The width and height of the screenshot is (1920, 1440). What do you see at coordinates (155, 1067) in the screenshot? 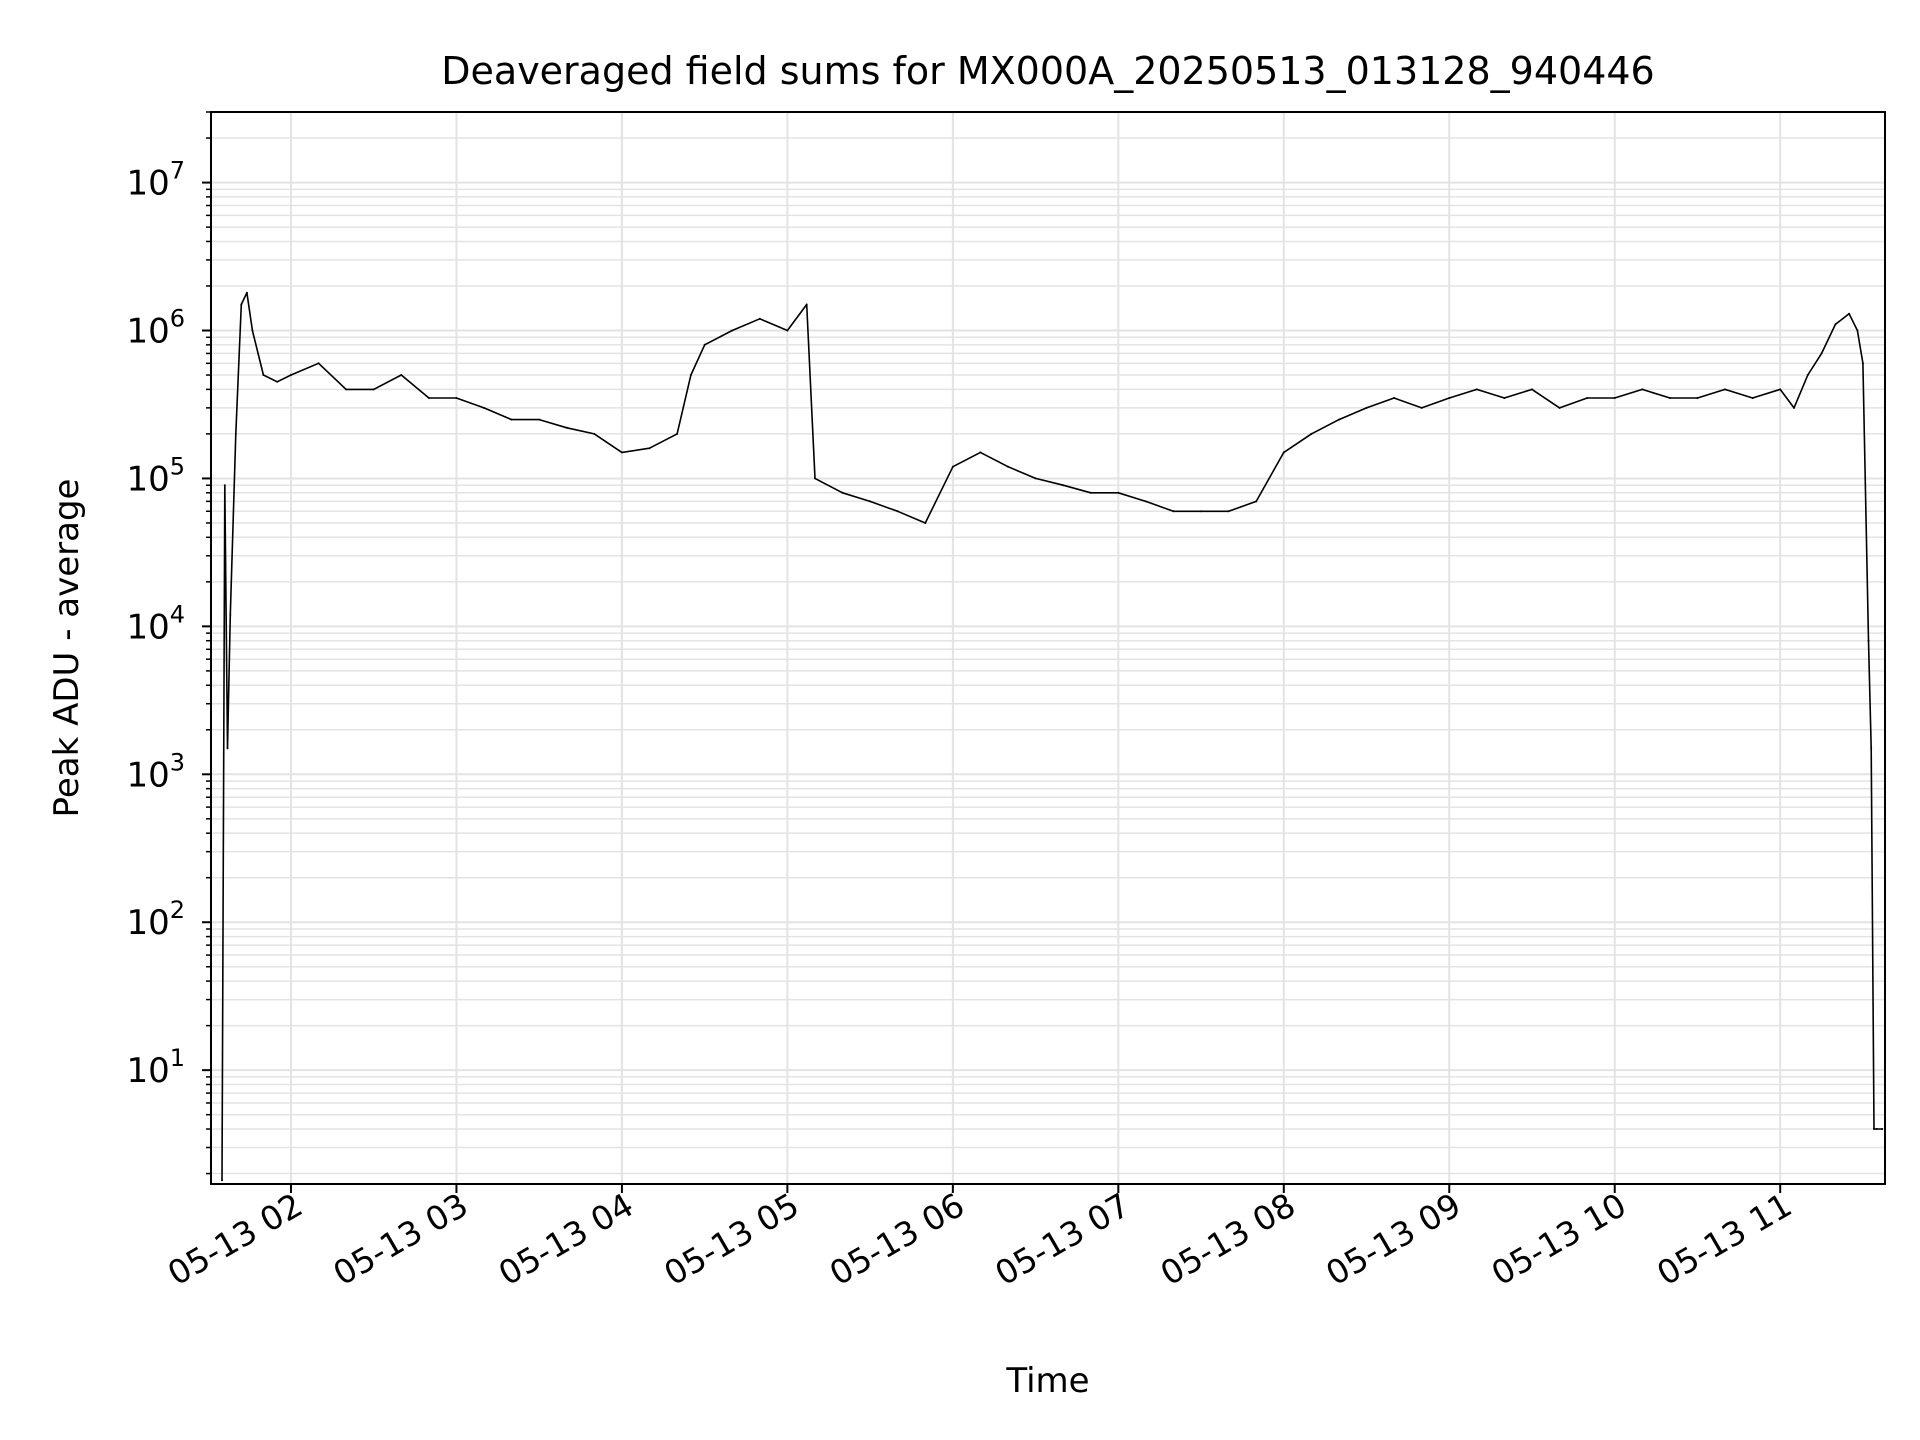
I see `y-tick-label: 10¹` at bounding box center [155, 1067].